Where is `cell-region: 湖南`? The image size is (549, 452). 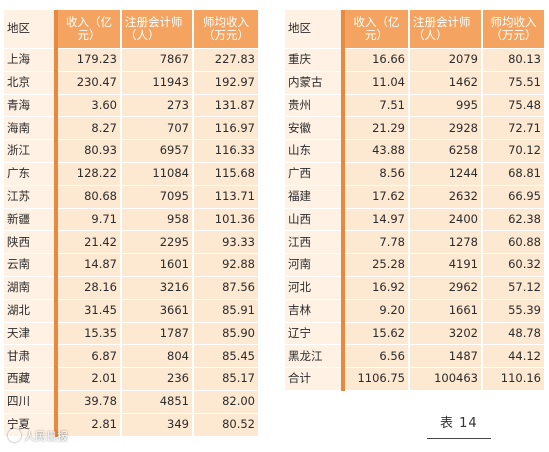
cell-region: 湖南 is located at coordinates (30, 288).